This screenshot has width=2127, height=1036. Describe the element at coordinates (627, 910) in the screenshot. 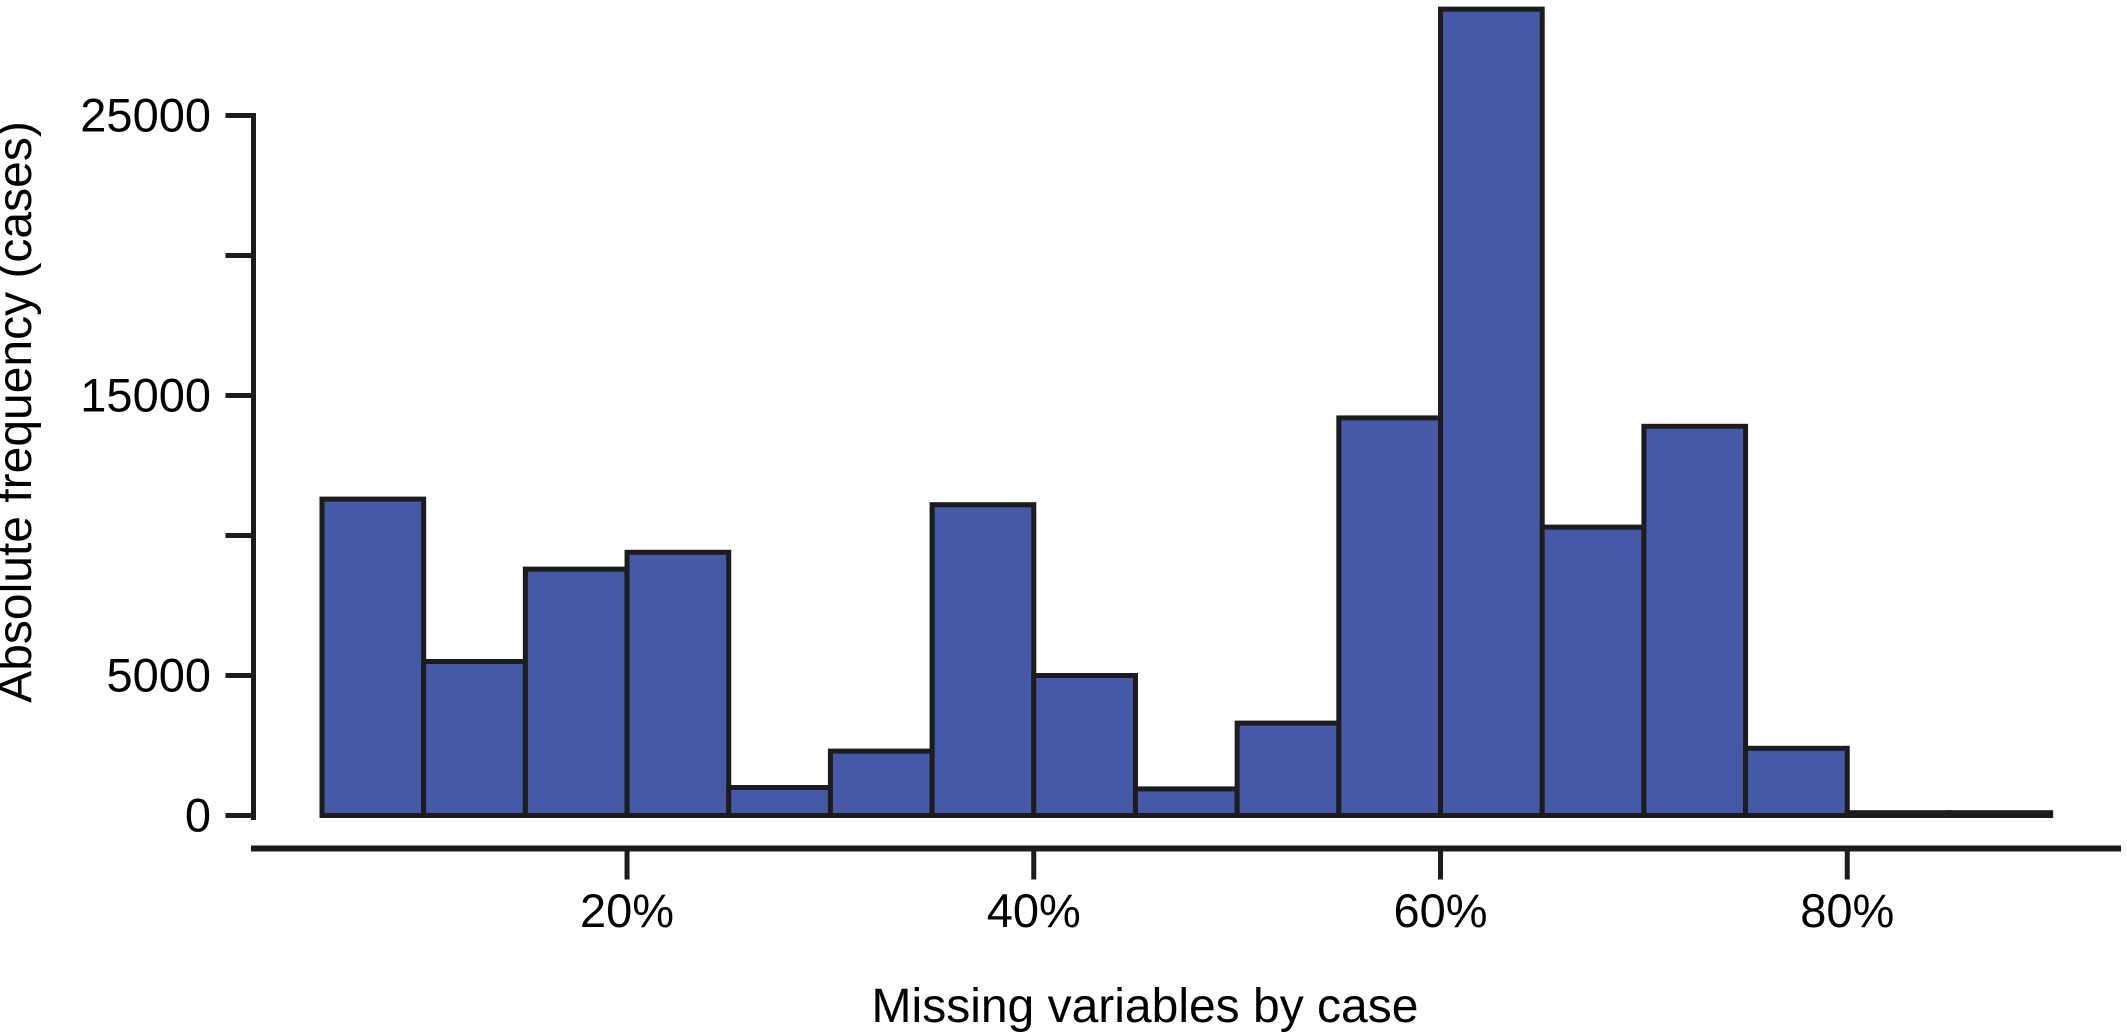

I see `x-tick-label: 20%` at that location.